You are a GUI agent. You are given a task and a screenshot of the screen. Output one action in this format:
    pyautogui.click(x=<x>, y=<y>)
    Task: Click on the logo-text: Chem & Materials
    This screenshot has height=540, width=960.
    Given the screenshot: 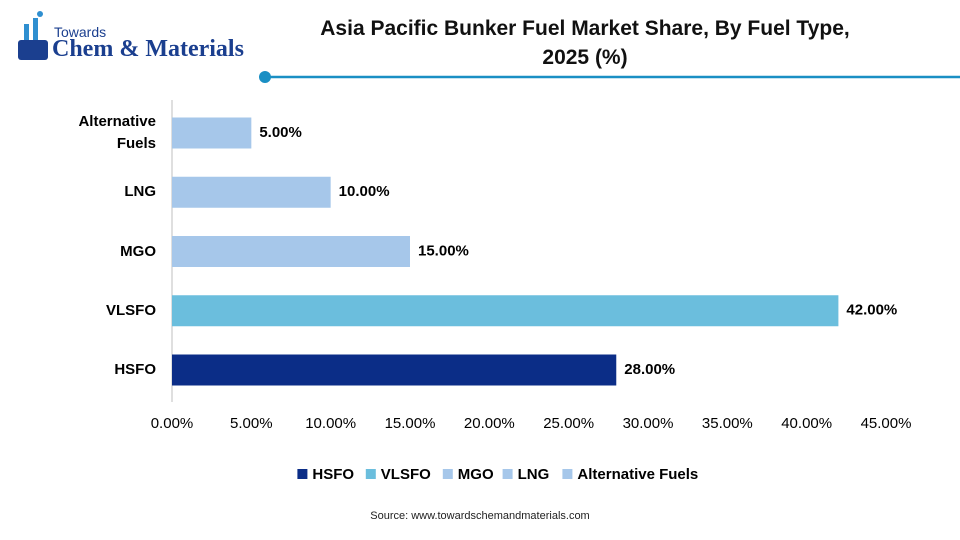 What is the action you would take?
    pyautogui.click(x=148, y=49)
    